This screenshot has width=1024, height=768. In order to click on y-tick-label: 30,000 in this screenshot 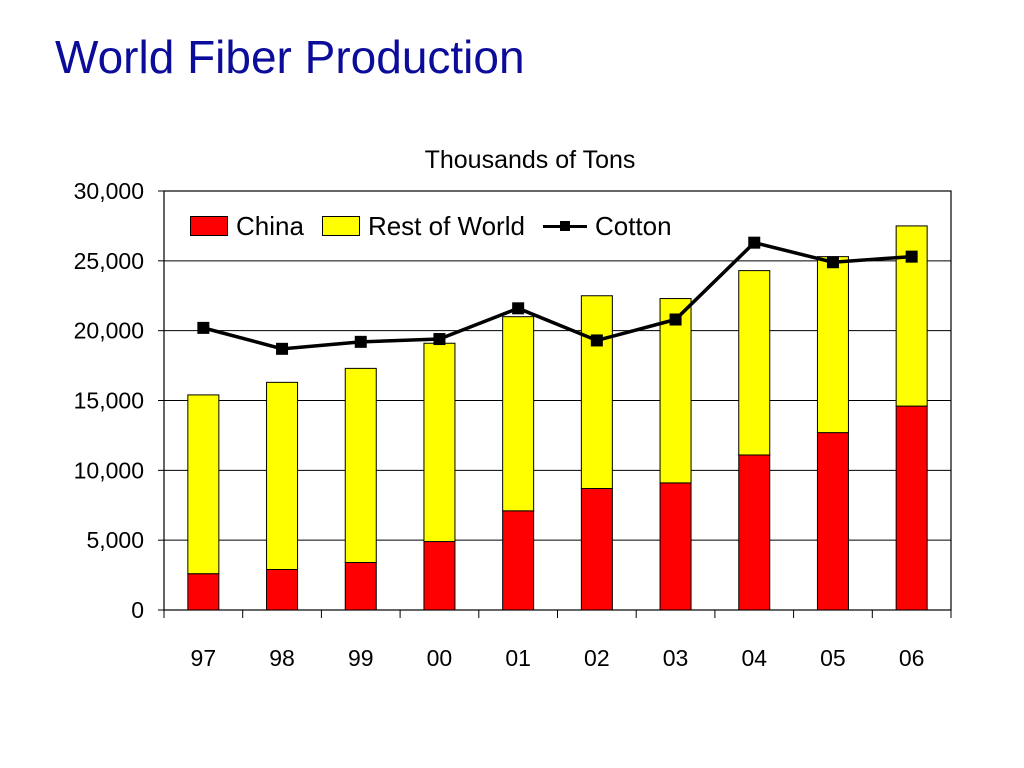, I will do `click(109, 191)`.